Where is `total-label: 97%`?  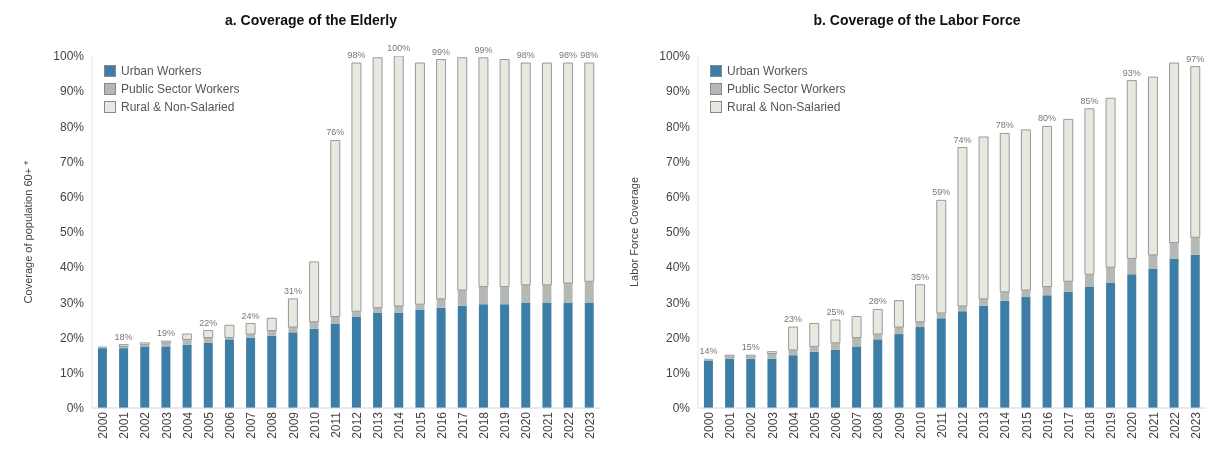 total-label: 97% is located at coordinates (1195, 58).